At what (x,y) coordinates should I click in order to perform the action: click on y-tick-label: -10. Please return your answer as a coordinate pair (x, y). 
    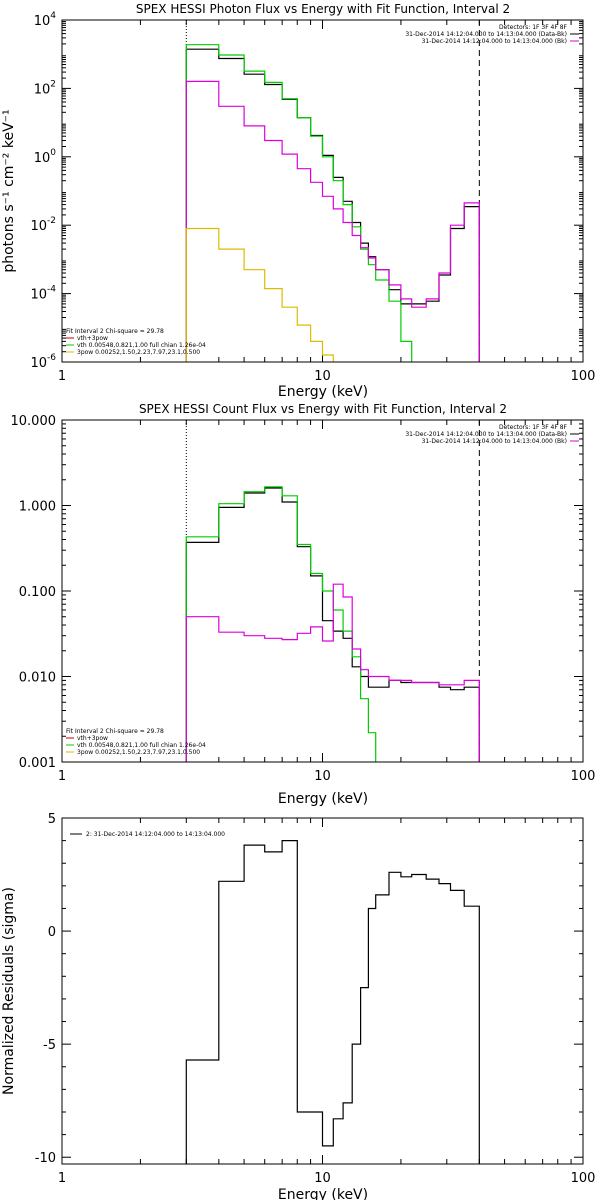
    Looking at the image, I should click on (45, 1158).